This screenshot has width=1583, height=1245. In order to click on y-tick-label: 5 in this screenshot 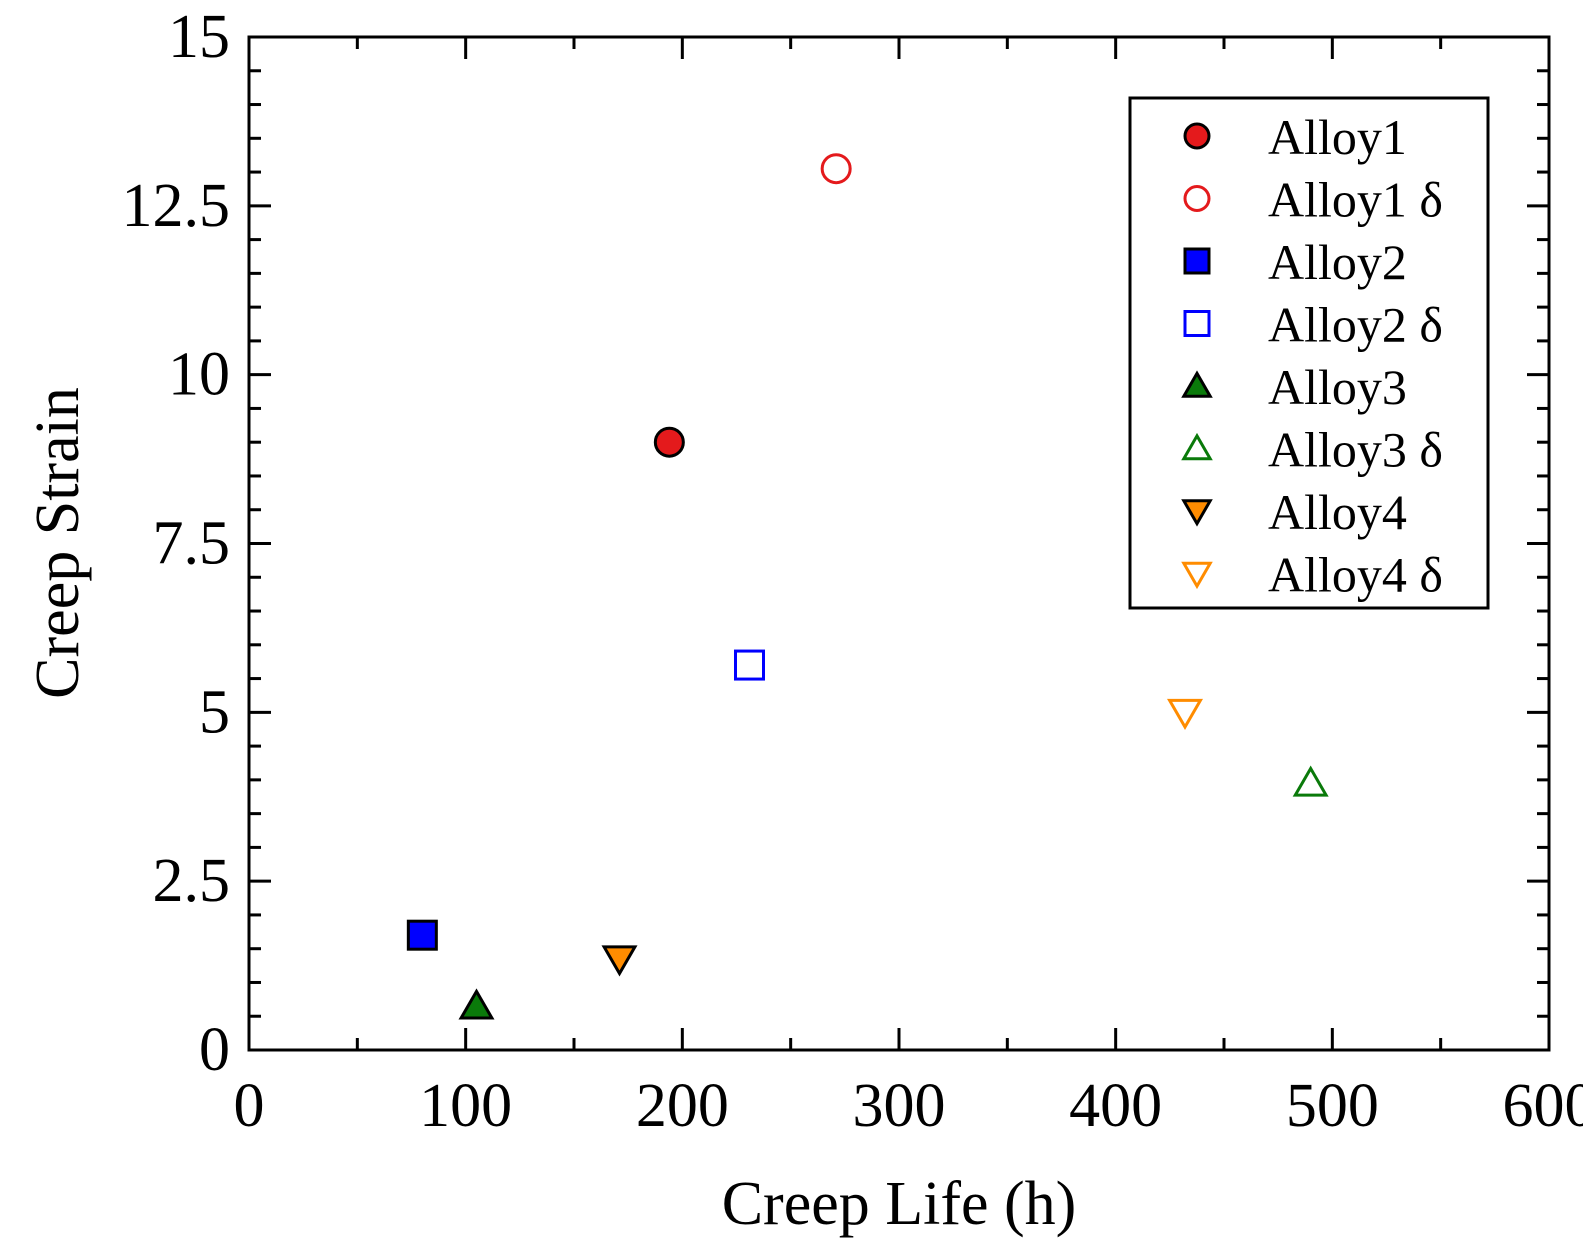, I will do `click(214, 712)`.